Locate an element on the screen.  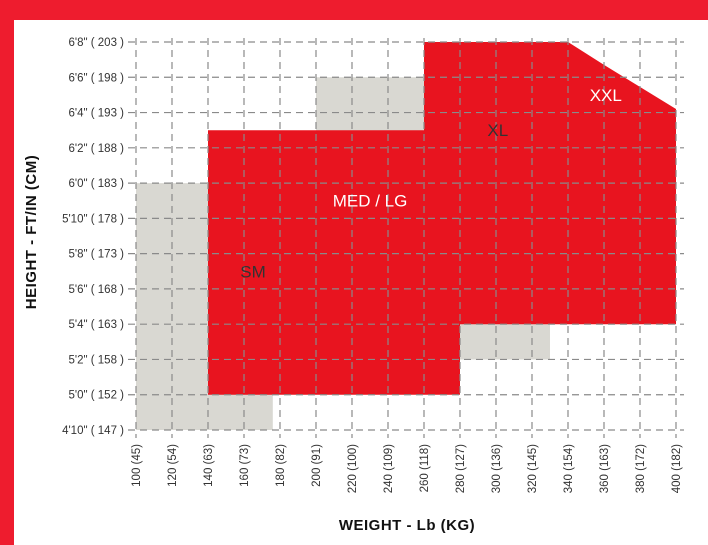
y-axis-title: HEIGHT - FT/IN (CM) is located at coordinates (31, 232).